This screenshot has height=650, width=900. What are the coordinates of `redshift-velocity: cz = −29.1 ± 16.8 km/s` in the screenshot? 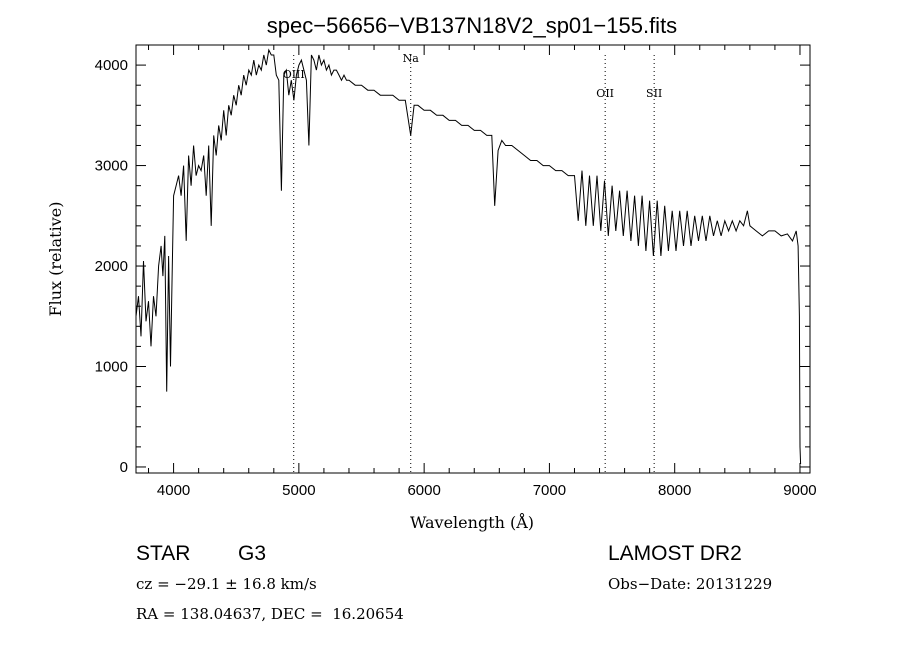 It's located at (226, 584).